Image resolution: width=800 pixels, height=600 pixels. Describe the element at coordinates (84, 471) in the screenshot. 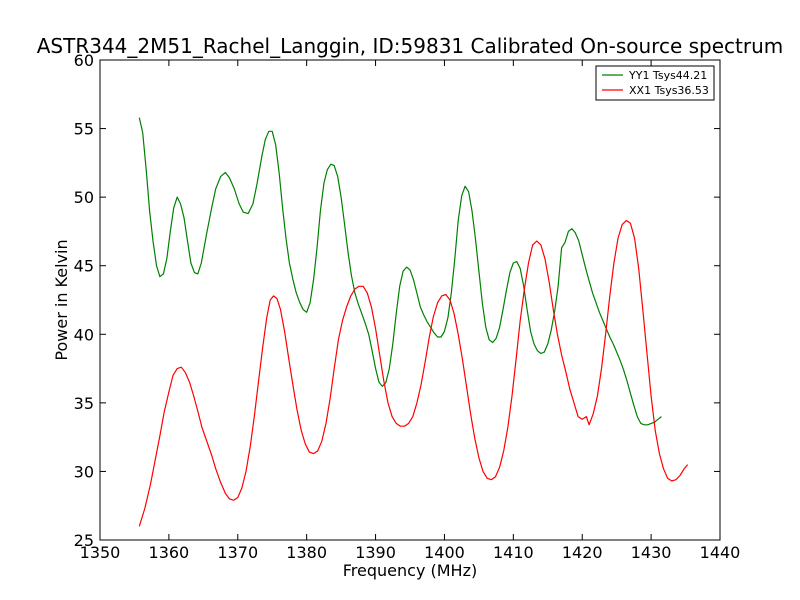

I see `y-tick-label: 30` at that location.